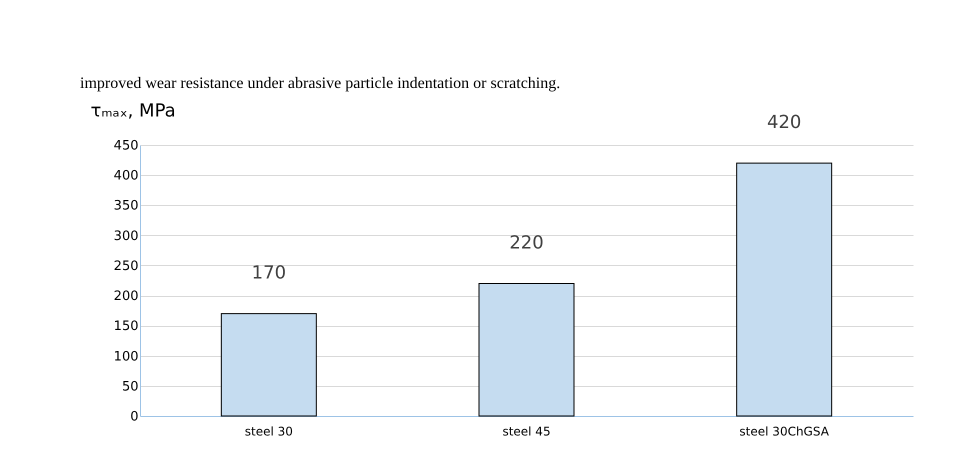 This screenshot has height=452, width=963. I want to click on y-tick-label: 350, so click(126, 206).